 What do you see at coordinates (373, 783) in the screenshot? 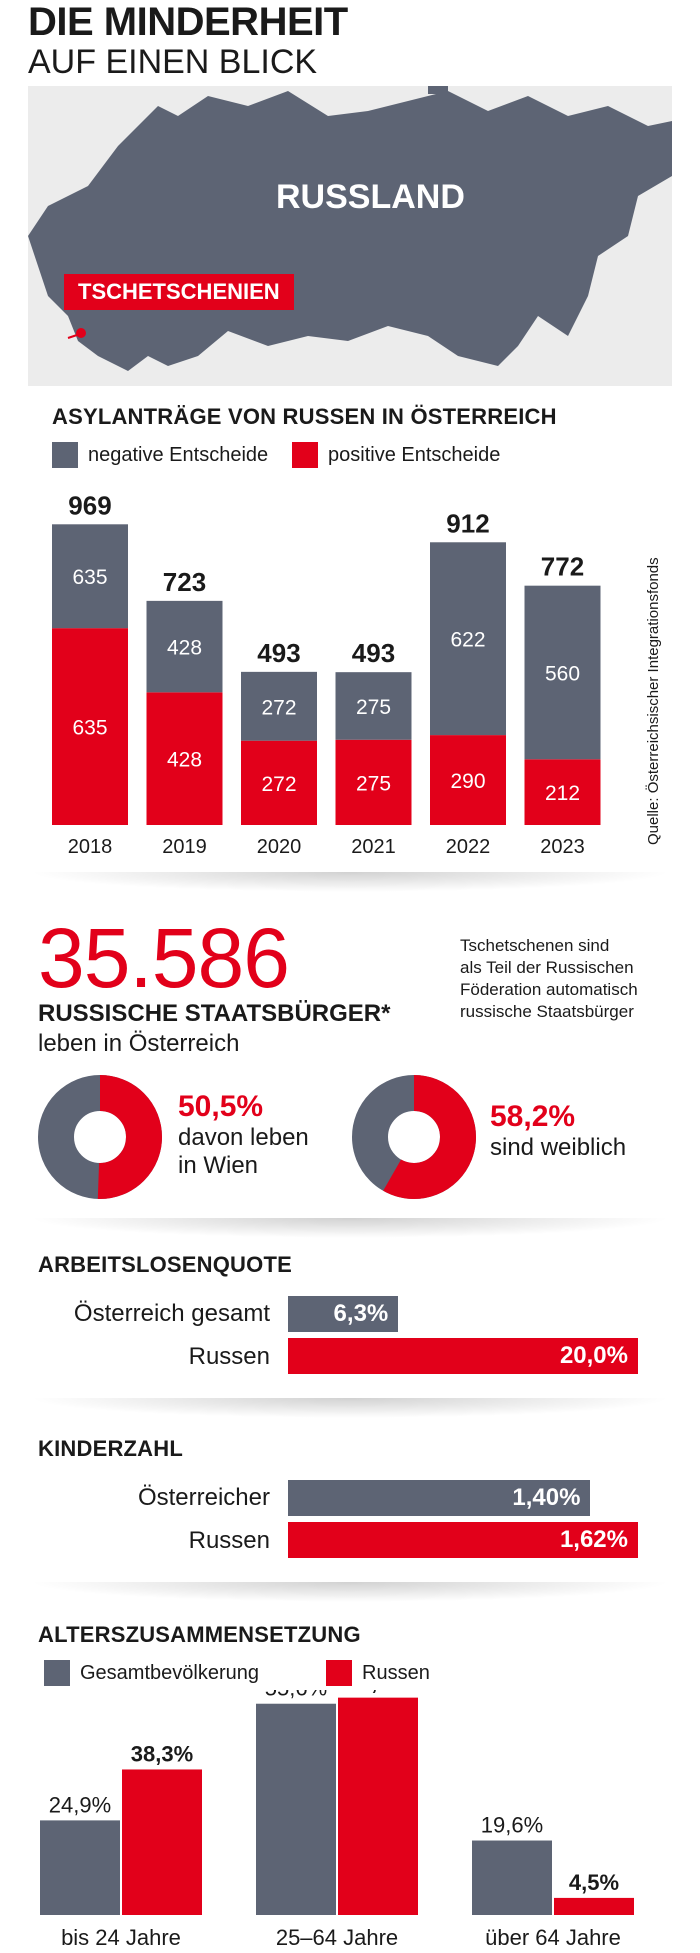
I see `asyl-label-positive-2021: 275` at bounding box center [373, 783].